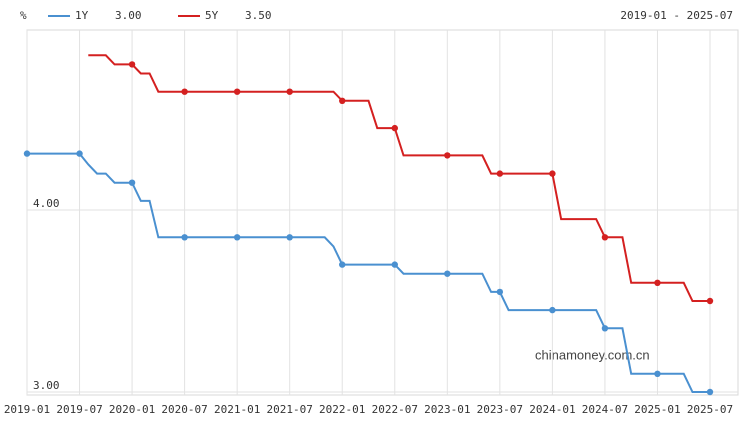 This screenshot has height=428, width=740. What do you see at coordinates (676, 15) in the screenshot?
I see `range-label: 2019-01 - 2025-07` at bounding box center [676, 15].